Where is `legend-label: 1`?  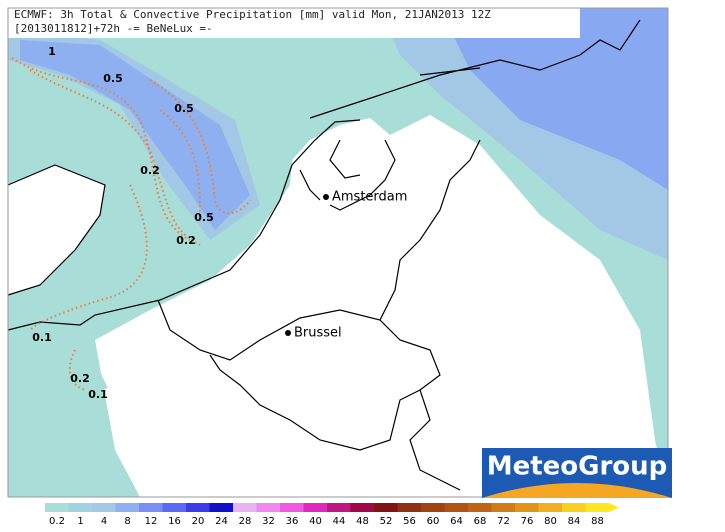 legend-label: 1 is located at coordinates (80, 521).